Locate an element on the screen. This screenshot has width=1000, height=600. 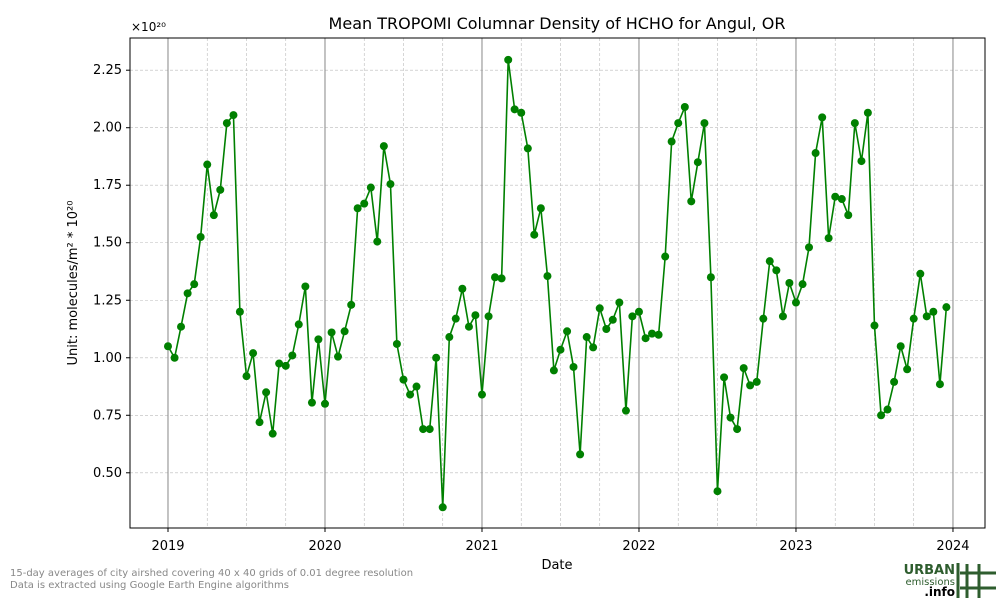
y-tick-label: 1.00 is located at coordinates (107, 358).